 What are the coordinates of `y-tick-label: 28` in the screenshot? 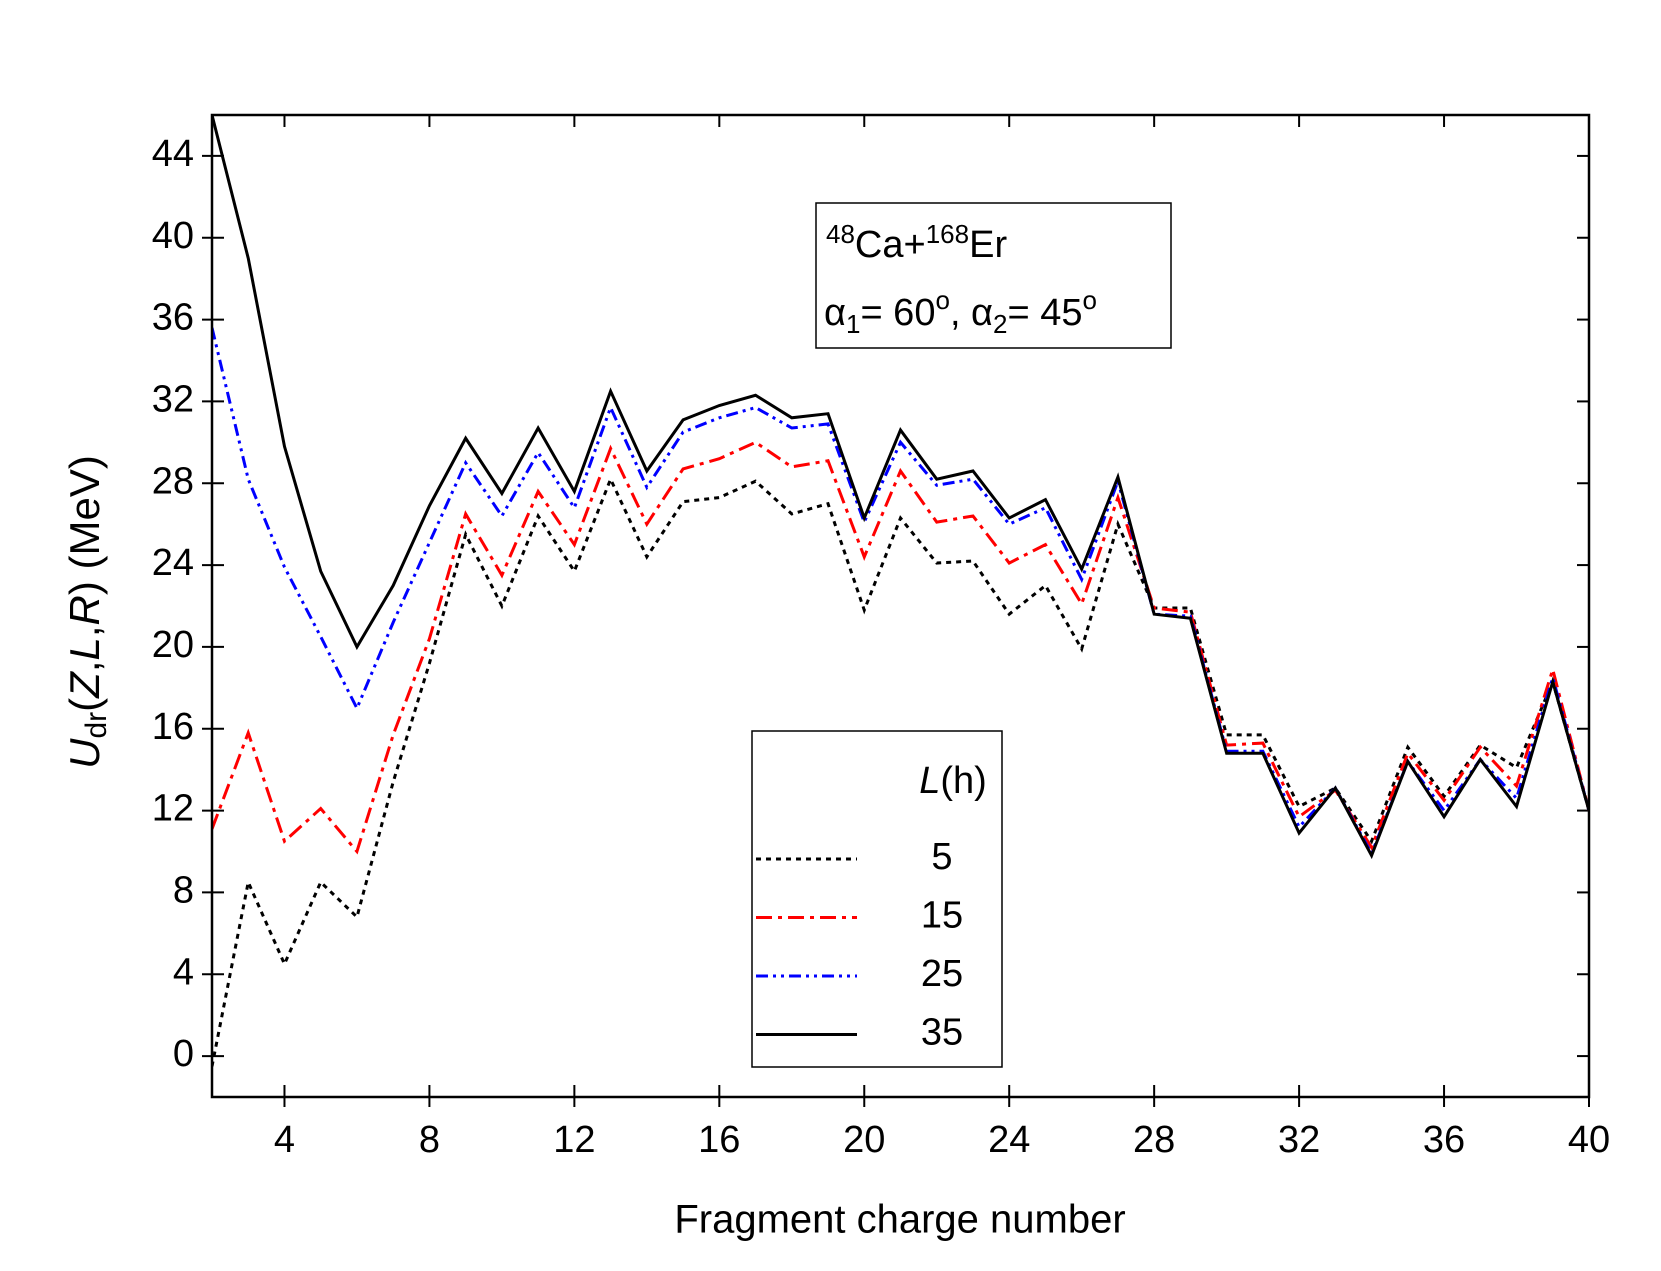 It's located at (173, 481).